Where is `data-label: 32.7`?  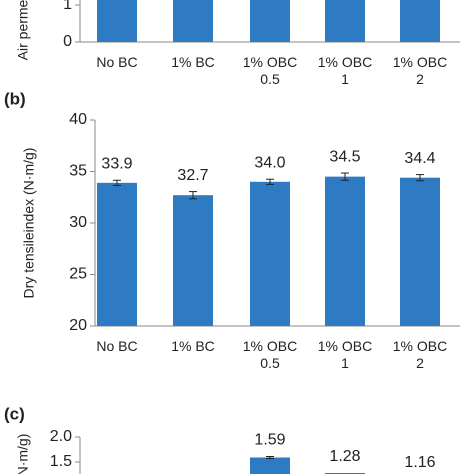 data-label: 32.7 is located at coordinates (192, 175).